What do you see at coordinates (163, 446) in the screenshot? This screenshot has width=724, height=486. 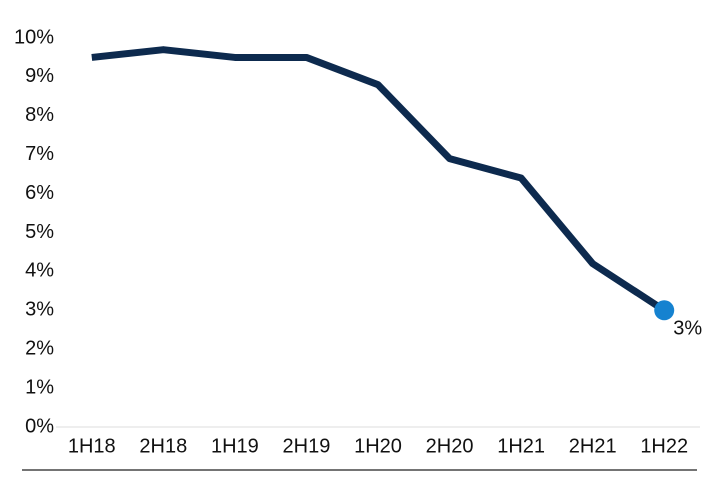 I see `x-tick-label: 2H18` at bounding box center [163, 446].